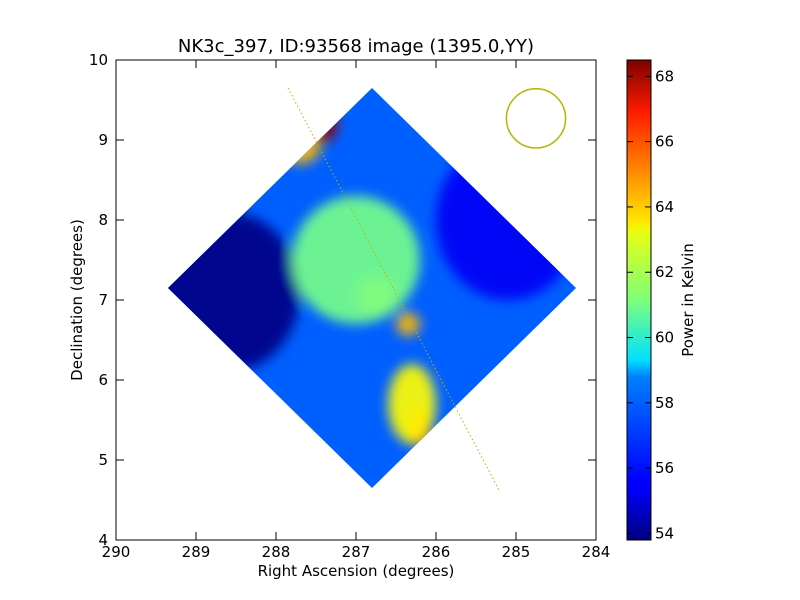 The height and width of the screenshot is (600, 800). What do you see at coordinates (196, 552) in the screenshot?
I see `x-tick-label: 289` at bounding box center [196, 552].